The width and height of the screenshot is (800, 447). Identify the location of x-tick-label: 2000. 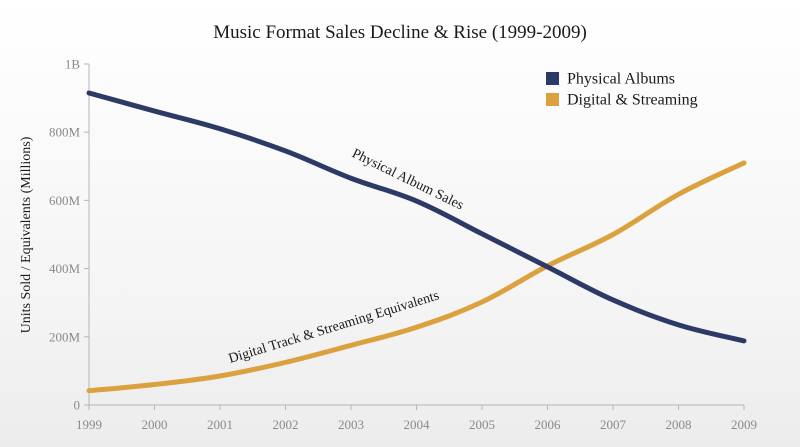
(155, 424).